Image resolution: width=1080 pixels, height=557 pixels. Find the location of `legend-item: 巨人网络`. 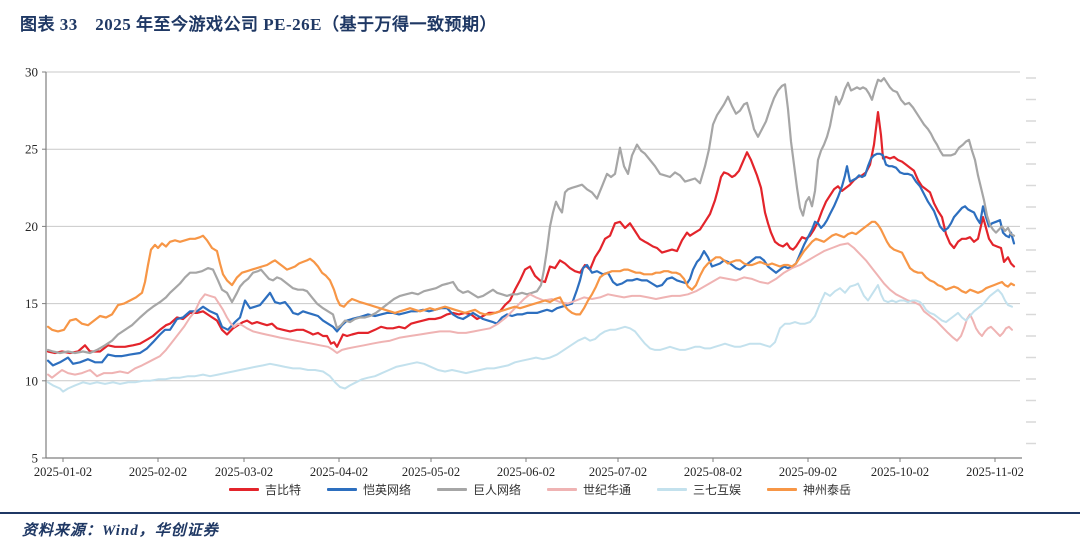

legend-item: 巨人网络 is located at coordinates (478, 489).